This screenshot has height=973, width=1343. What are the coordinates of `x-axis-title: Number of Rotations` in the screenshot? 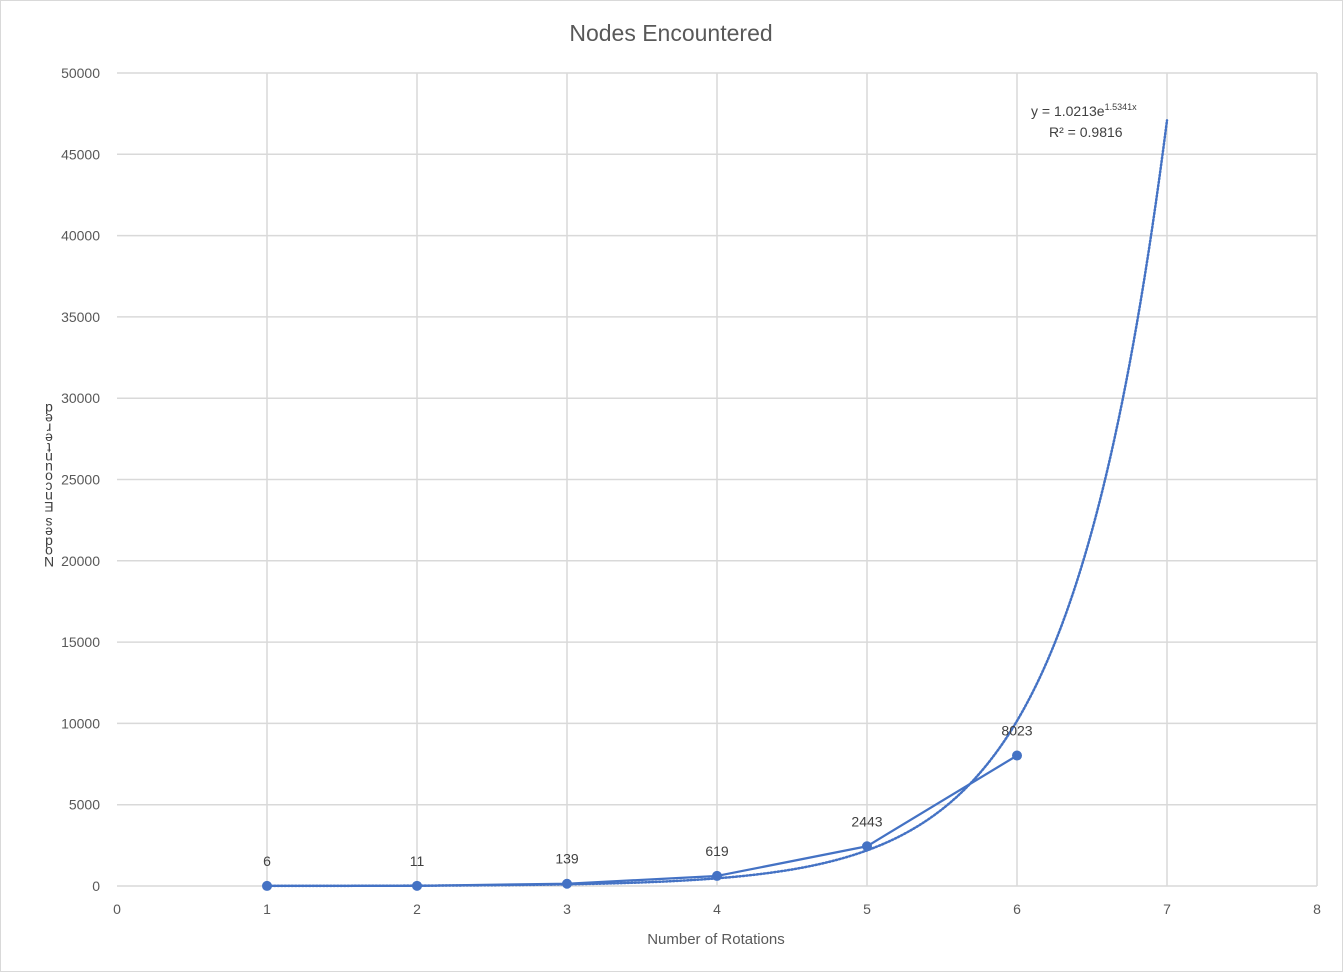 It's located at (716, 939).